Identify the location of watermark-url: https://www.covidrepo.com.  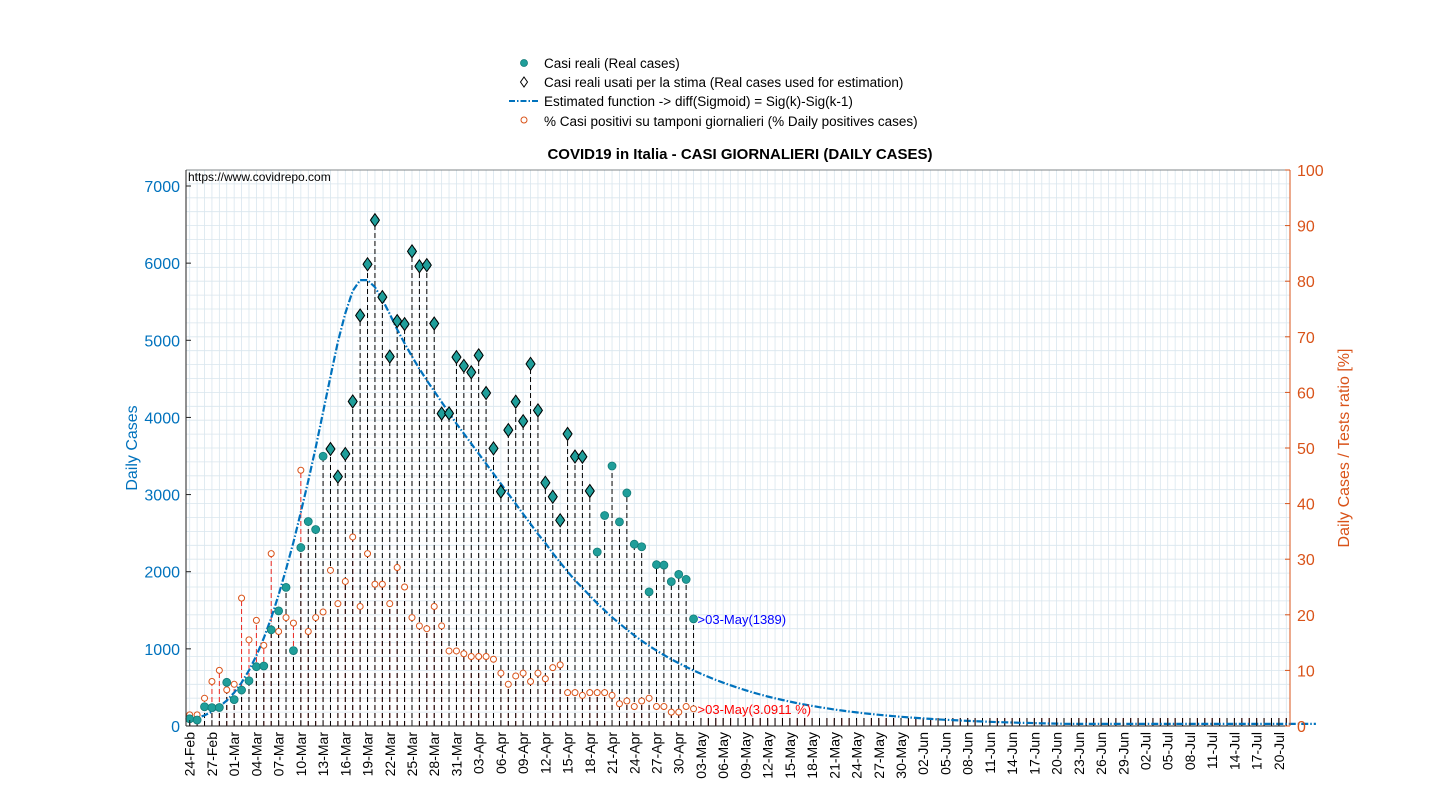
(259, 177).